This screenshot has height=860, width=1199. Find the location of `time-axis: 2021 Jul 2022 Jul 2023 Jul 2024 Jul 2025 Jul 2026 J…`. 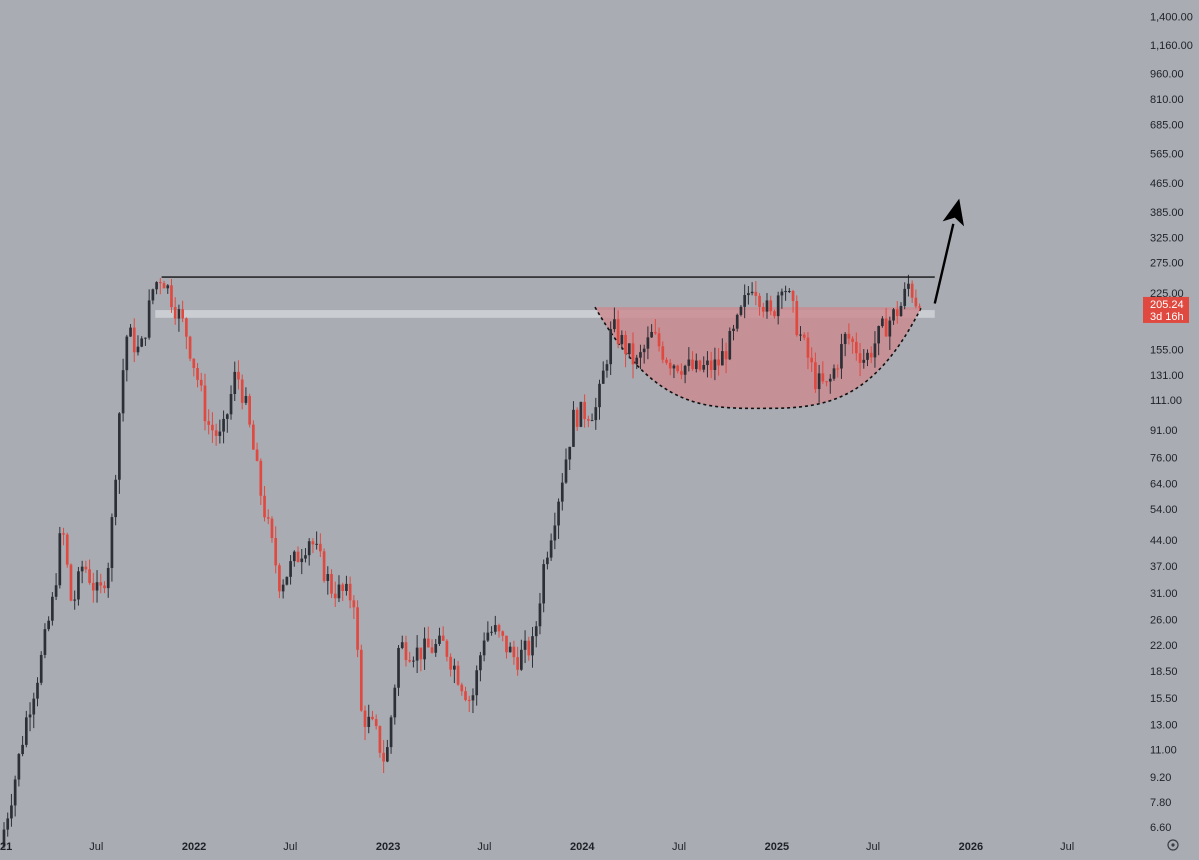

time-axis: 2021 Jul 2022 Jul 2023 Jul 2024 Jul 2025 Jul 2026 J… is located at coordinates (537, 847).